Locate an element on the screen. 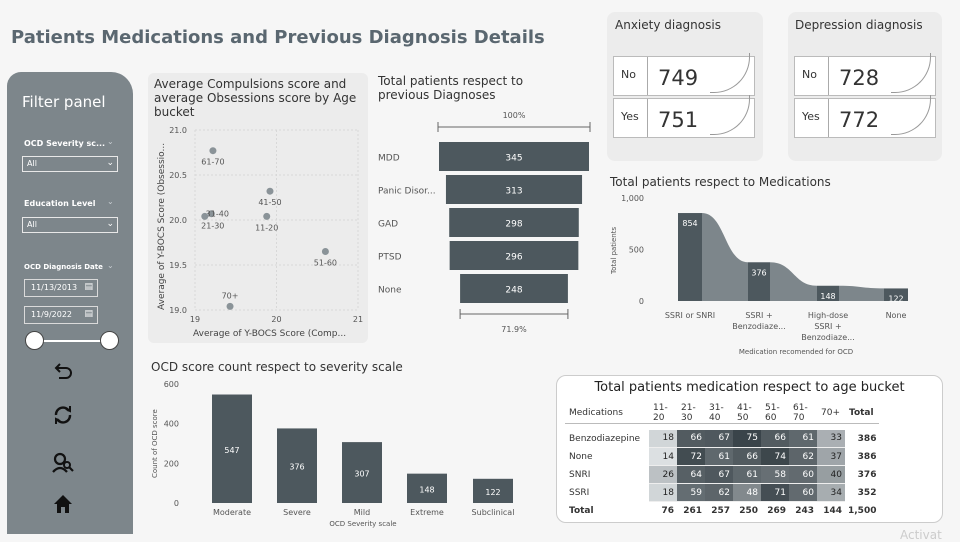 This screenshot has width=960, height=542. y-tick-label: 20.0 is located at coordinates (178, 220).